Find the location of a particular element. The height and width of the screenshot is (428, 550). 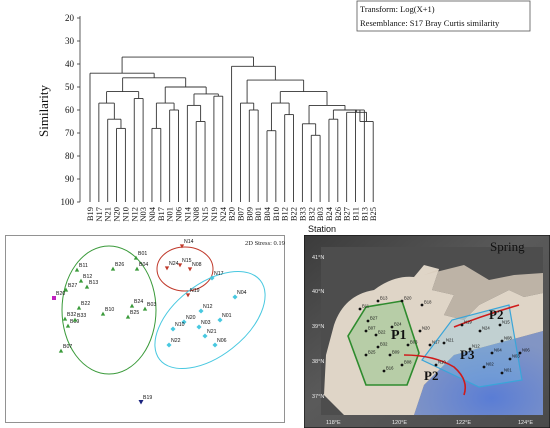

lat-label-40: 40°N is located at coordinates (318, 292).